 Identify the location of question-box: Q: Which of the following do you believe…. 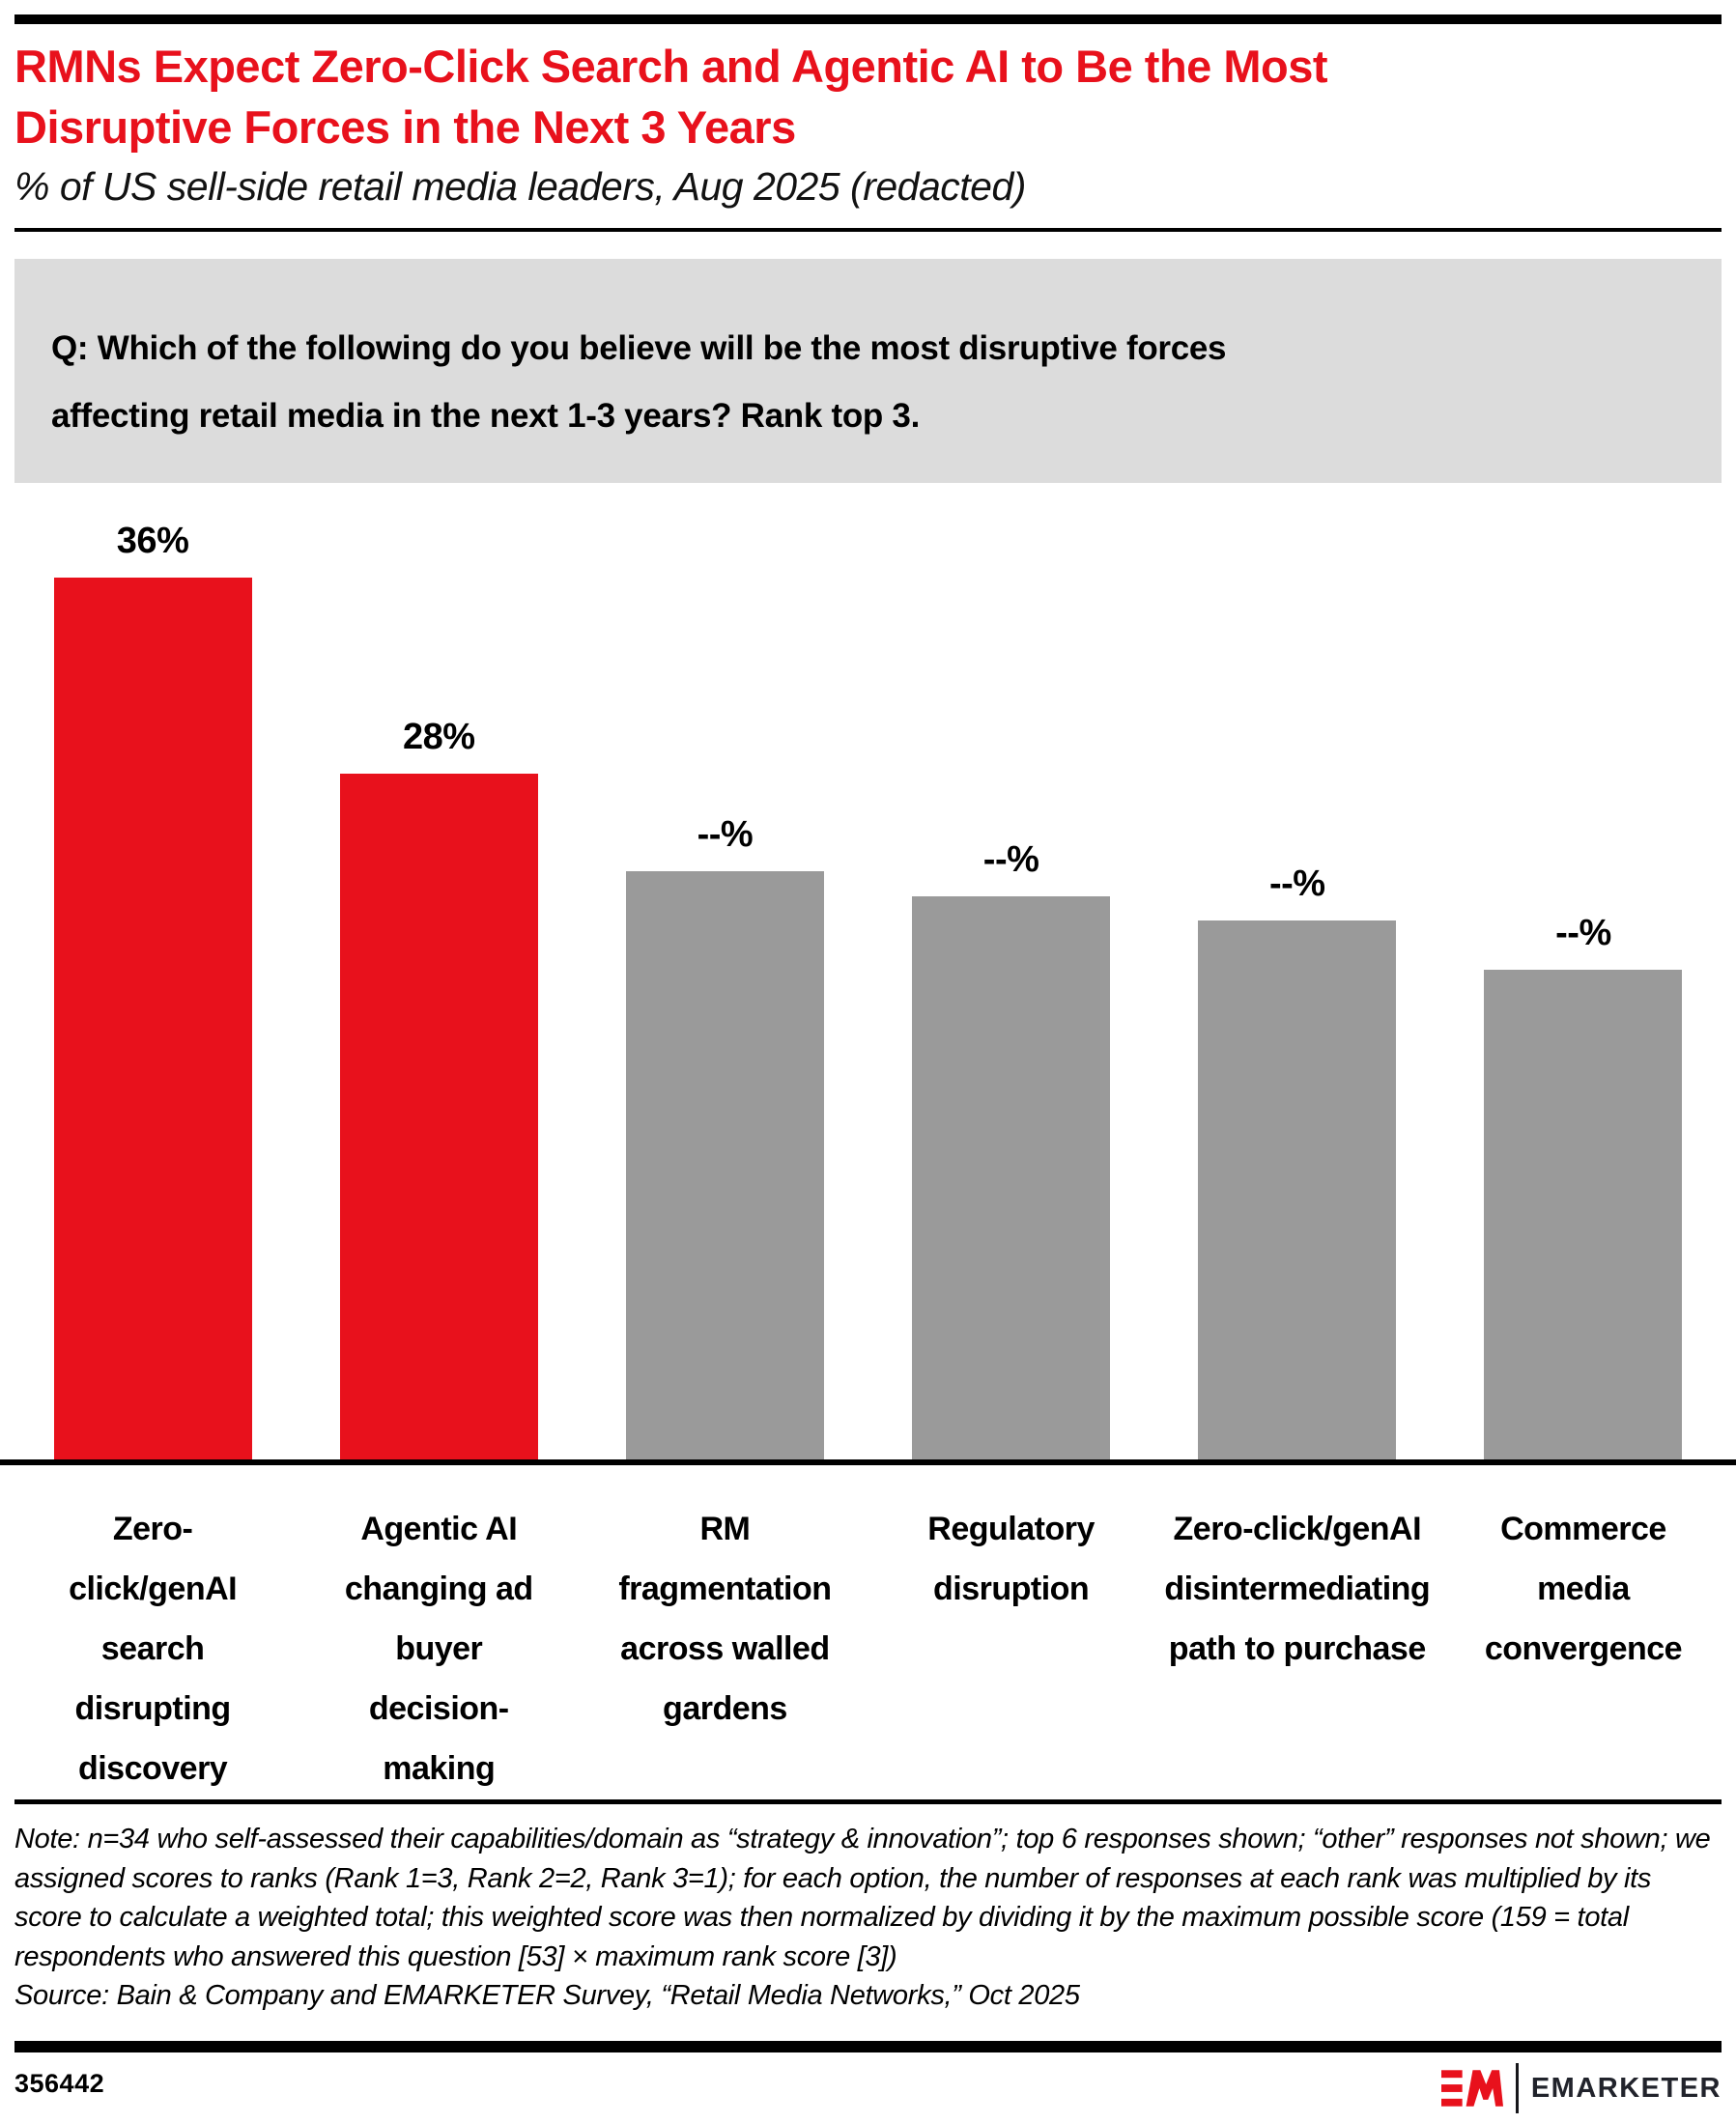
(868, 371).